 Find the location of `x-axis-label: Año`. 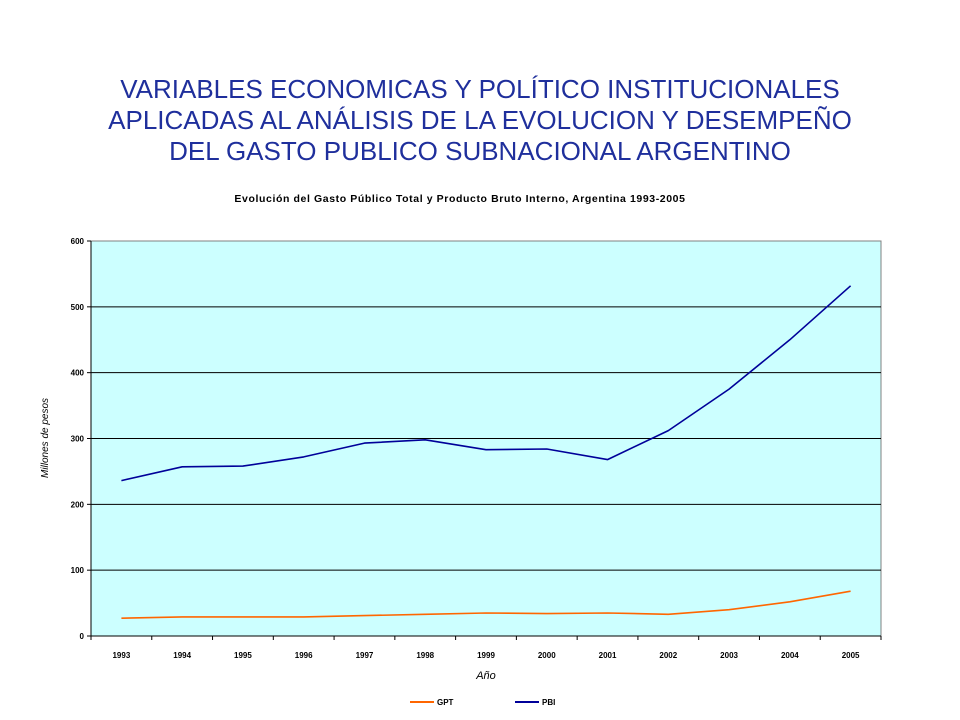

x-axis-label: Año is located at coordinates (485, 676).